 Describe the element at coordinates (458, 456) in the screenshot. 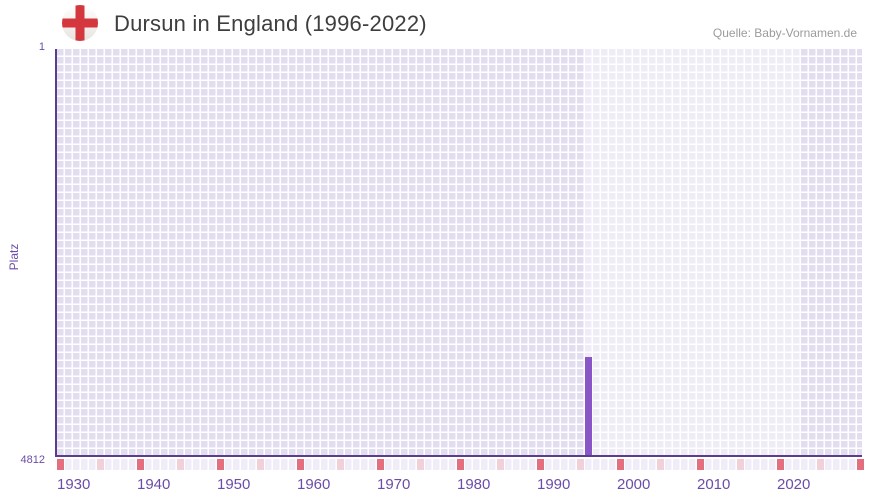

I see `x-axis-line` at that location.